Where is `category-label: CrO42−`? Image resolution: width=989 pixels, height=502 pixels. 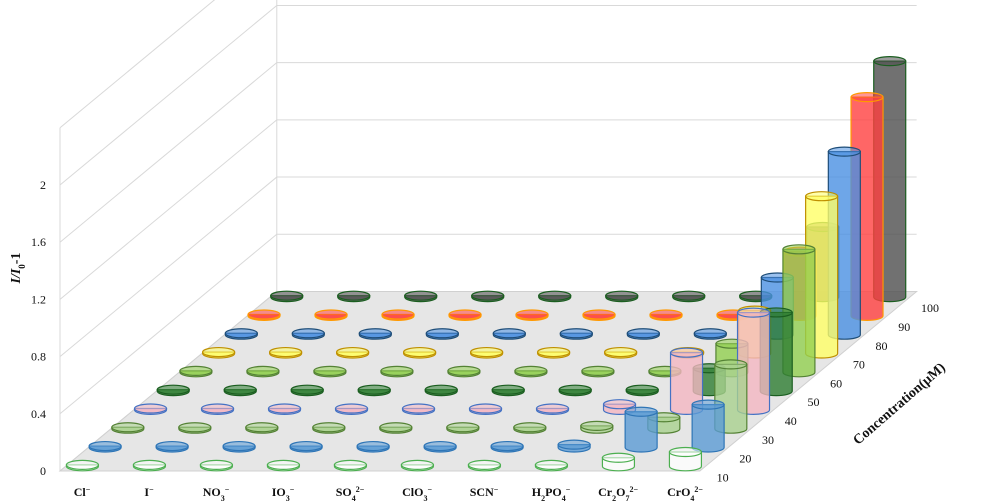
category-label: CrO42− is located at coordinates (685, 493).